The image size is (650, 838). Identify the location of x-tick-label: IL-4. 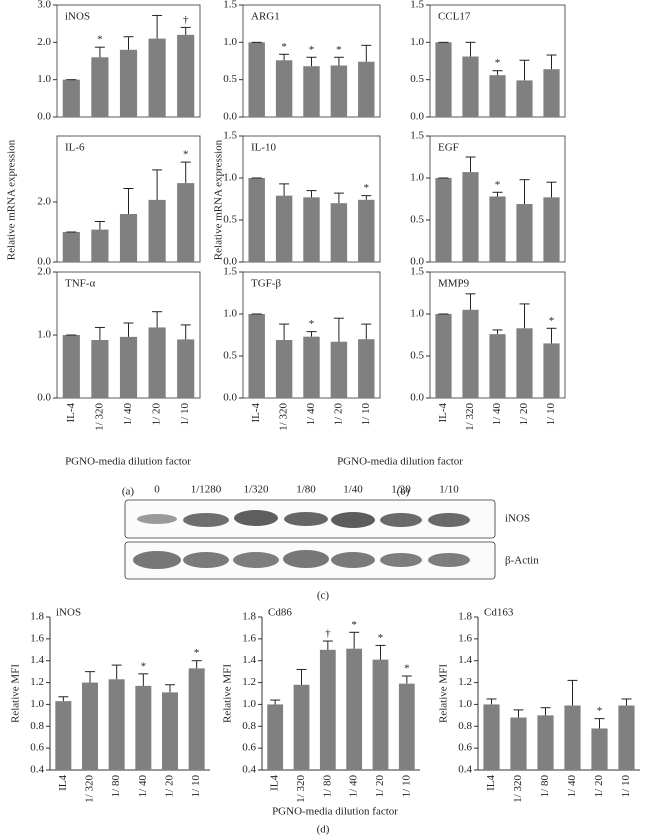
(443, 413).